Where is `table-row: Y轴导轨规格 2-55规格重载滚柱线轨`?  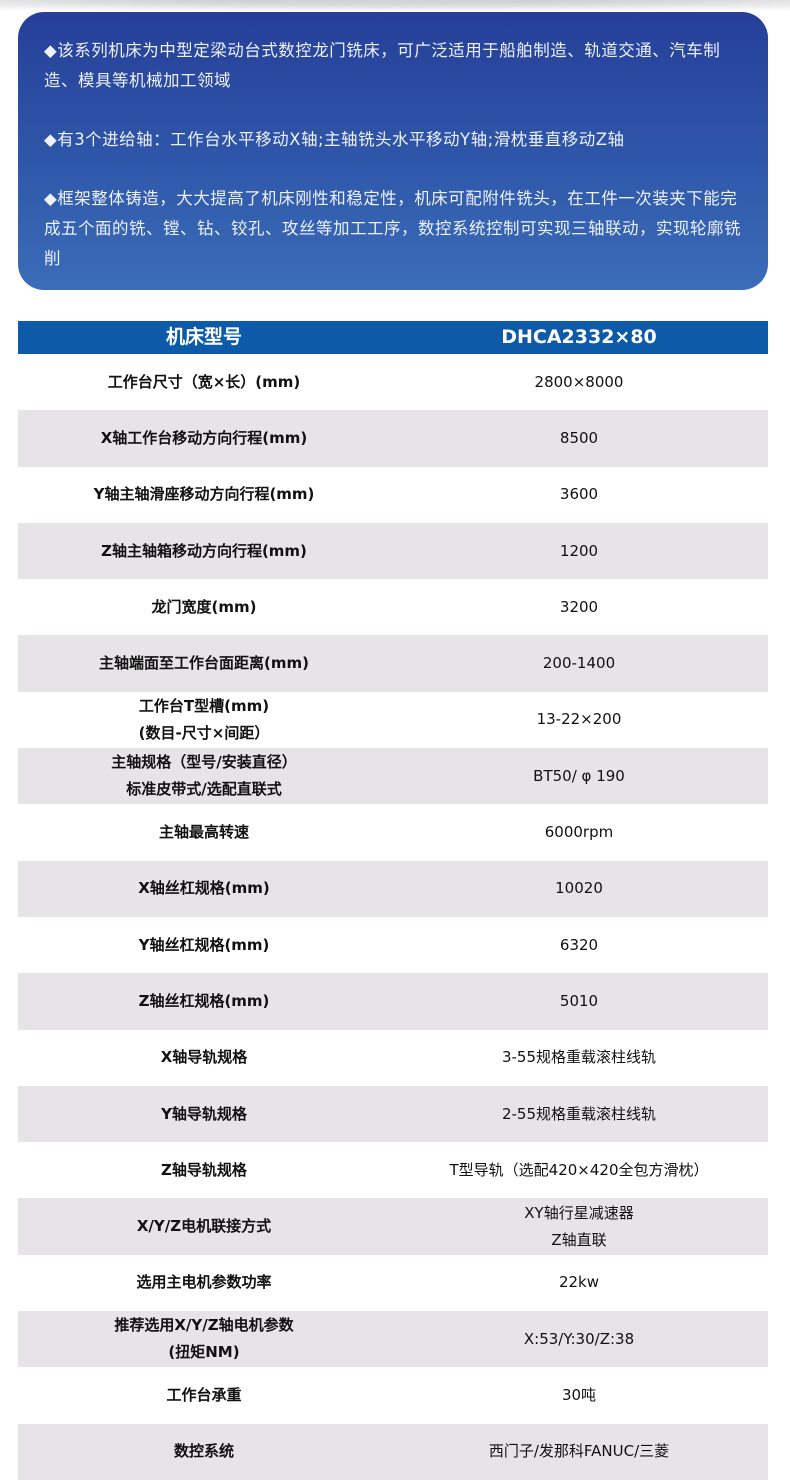
table-row: Y轴导轨规格 2-55规格重载滚柱线轨 is located at coordinates (393, 1114).